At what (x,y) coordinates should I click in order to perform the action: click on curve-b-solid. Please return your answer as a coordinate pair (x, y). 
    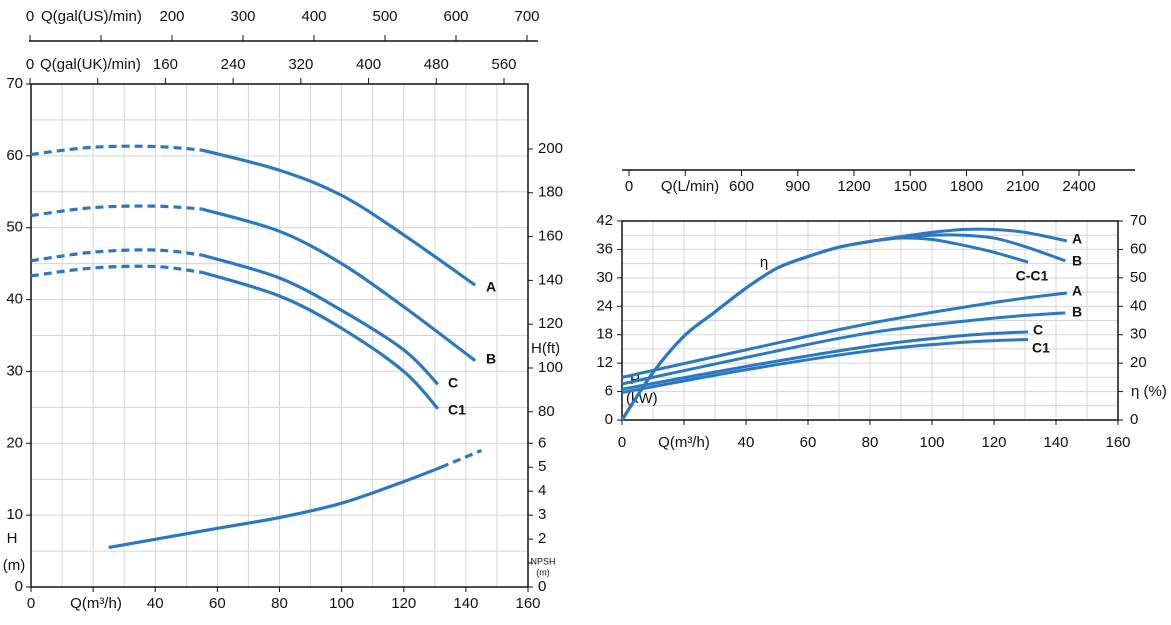
    Looking at the image, I should click on (339, 284).